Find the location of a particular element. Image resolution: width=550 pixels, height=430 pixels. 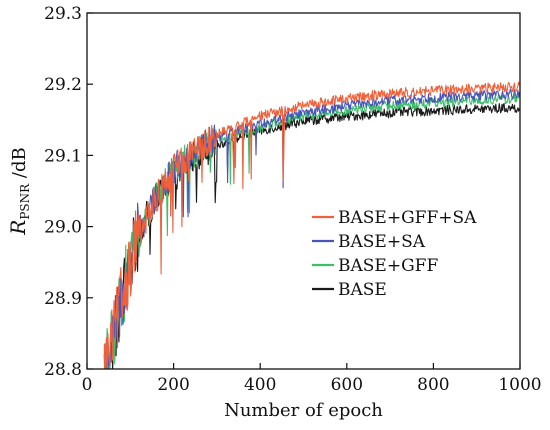

y-axis-label: RPSNR /dB is located at coordinates (19, 191).